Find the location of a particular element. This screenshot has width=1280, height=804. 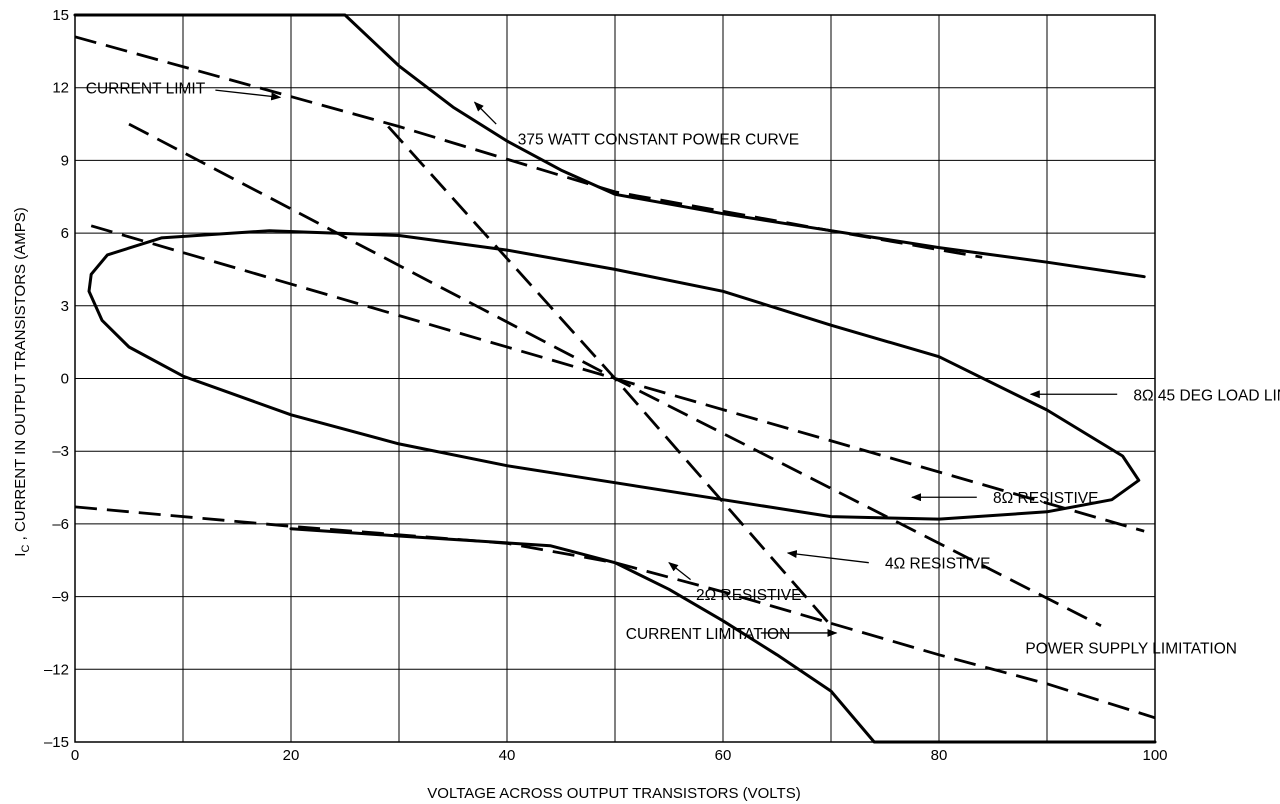

x-tick-label: 20 is located at coordinates (291, 755).